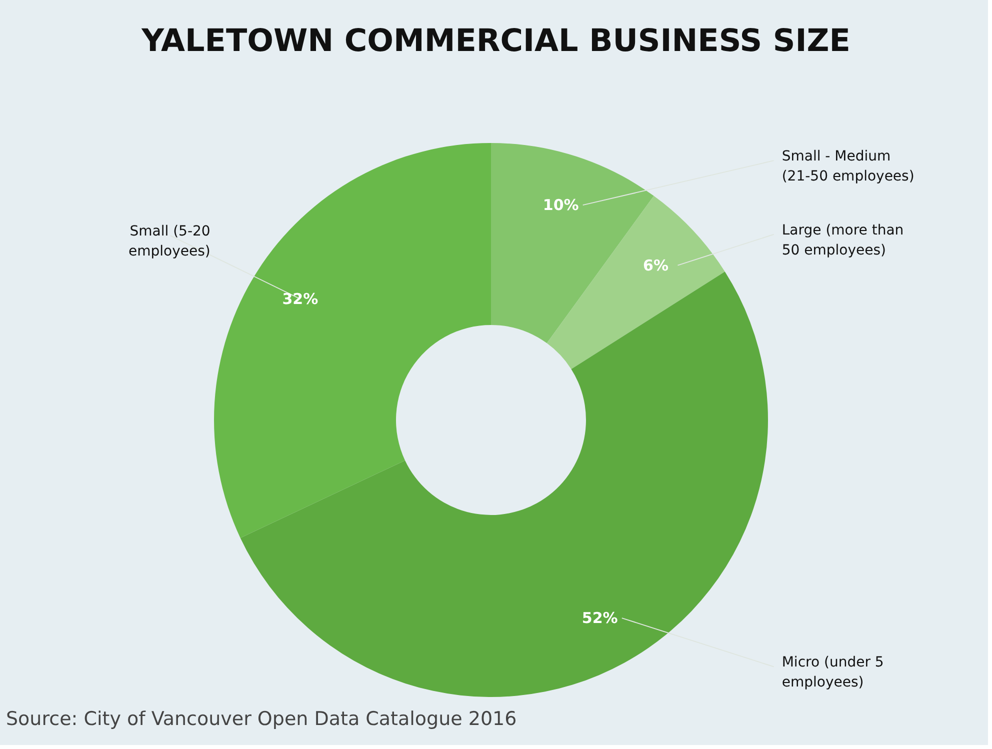 The width and height of the screenshot is (992, 749). What do you see at coordinates (833, 672) in the screenshot?
I see `slice-label: Micro (under 5 employees)` at bounding box center [833, 672].